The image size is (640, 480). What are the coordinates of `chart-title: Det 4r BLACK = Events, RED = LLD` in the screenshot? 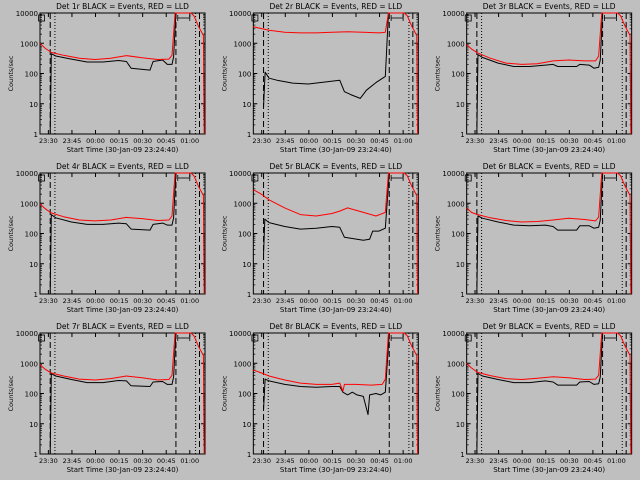 It's located at (122, 166).